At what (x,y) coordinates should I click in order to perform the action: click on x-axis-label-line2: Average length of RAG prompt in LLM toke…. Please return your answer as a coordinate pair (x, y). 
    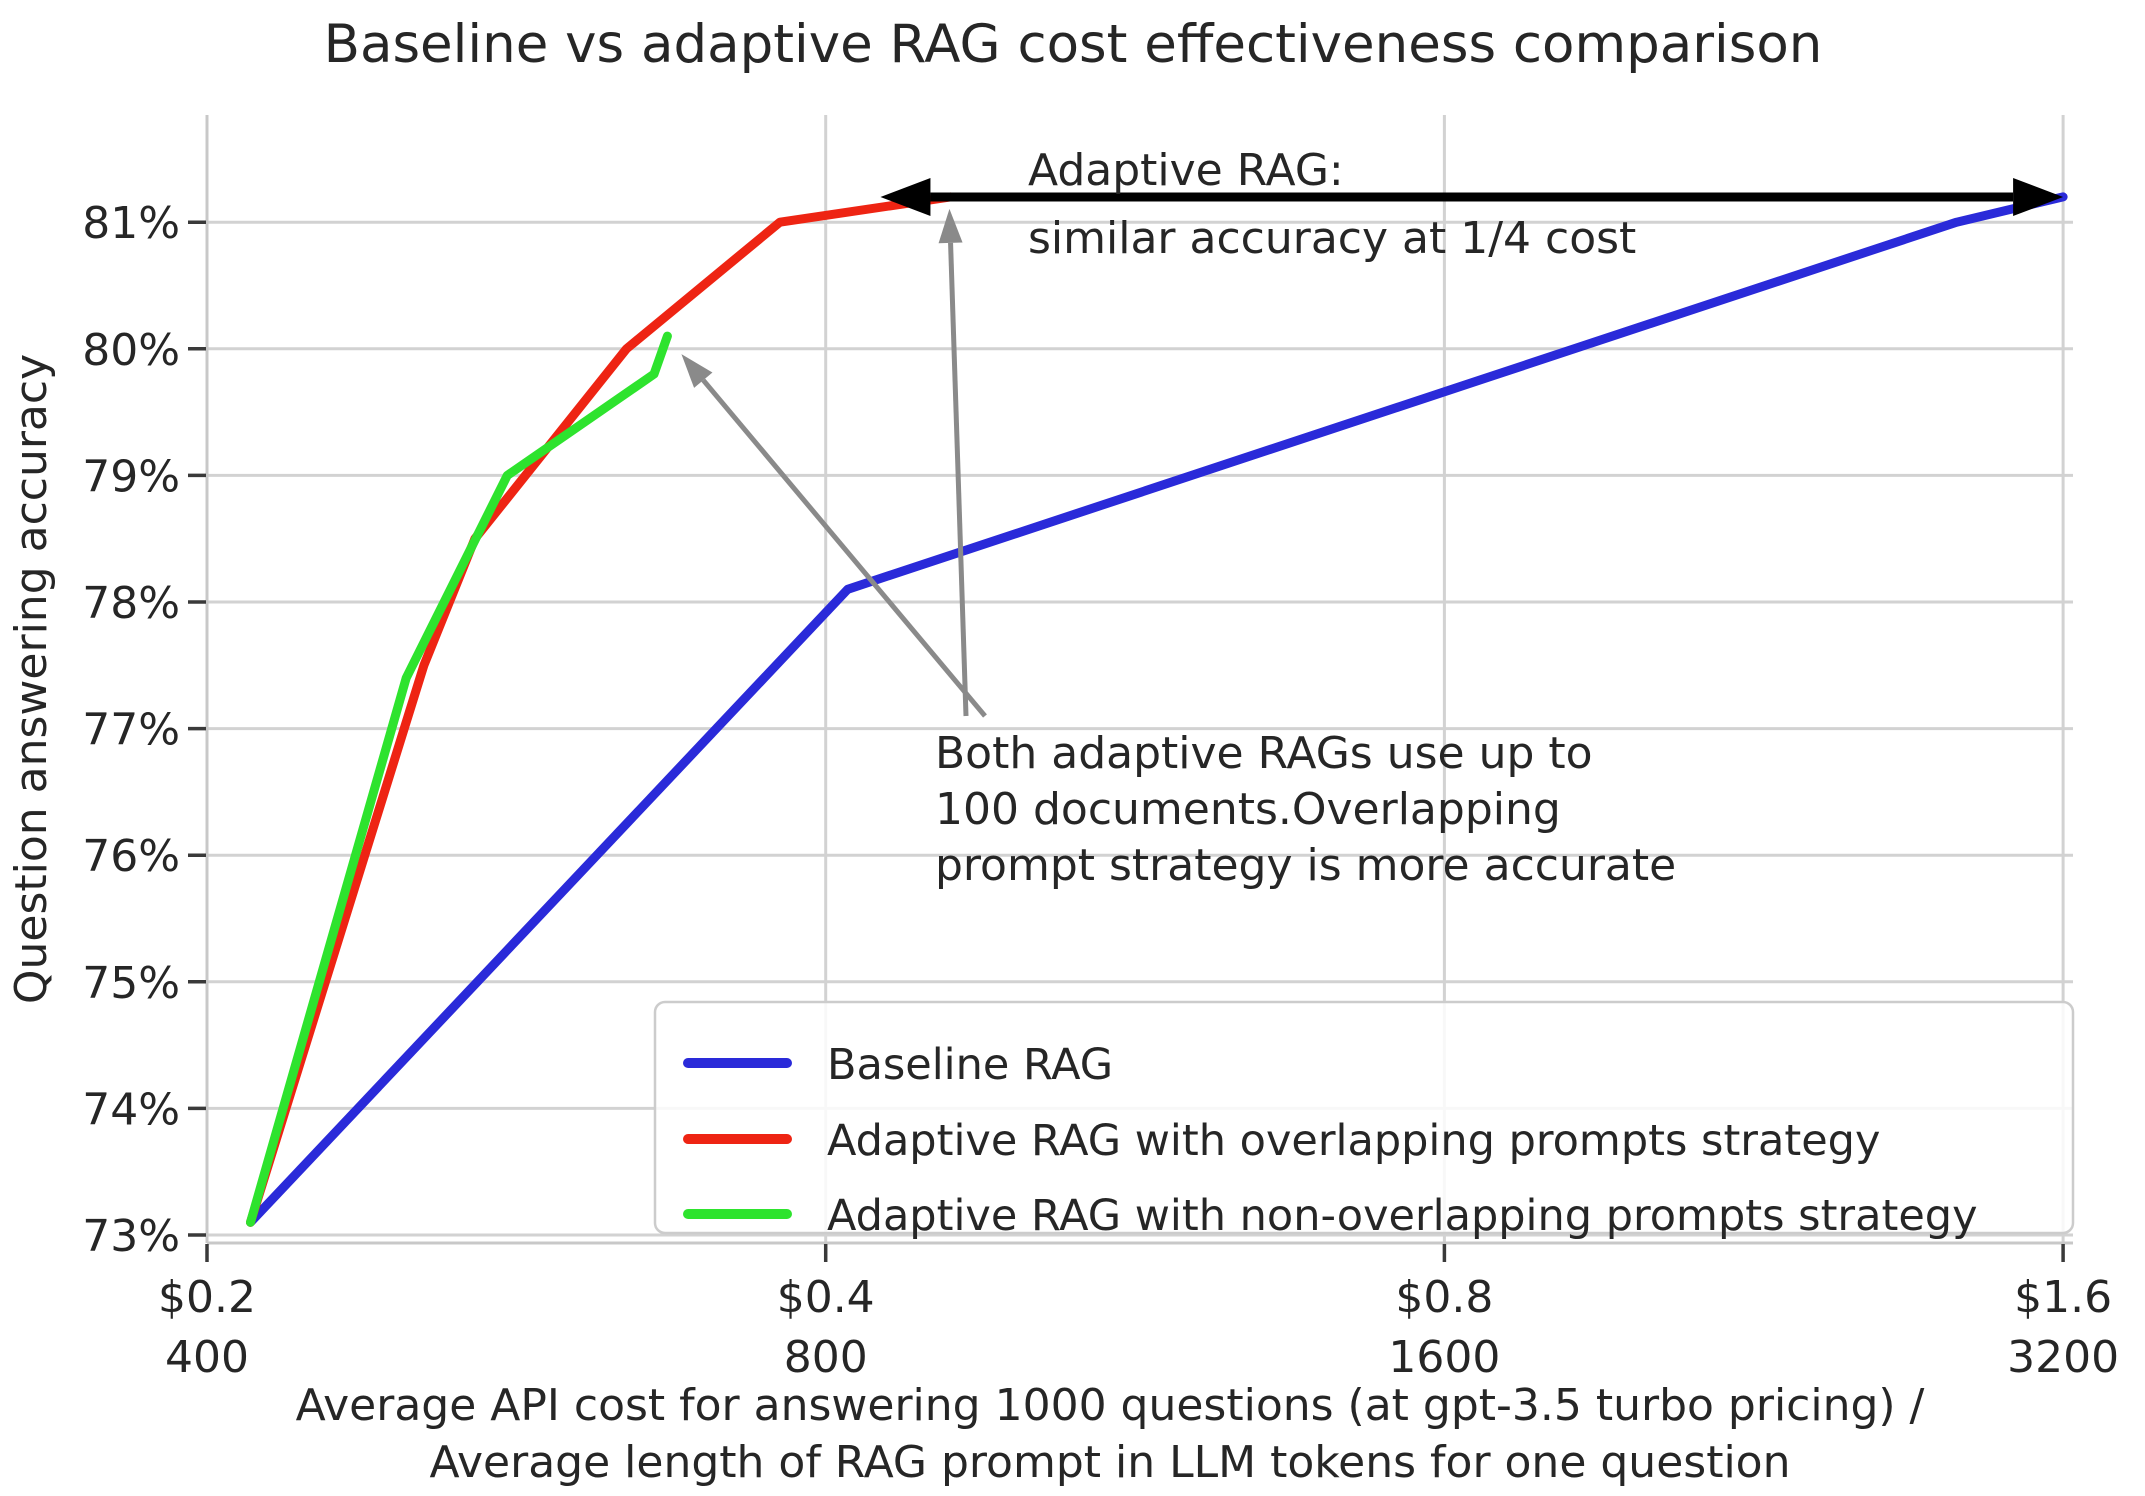
    Looking at the image, I should click on (1110, 1462).